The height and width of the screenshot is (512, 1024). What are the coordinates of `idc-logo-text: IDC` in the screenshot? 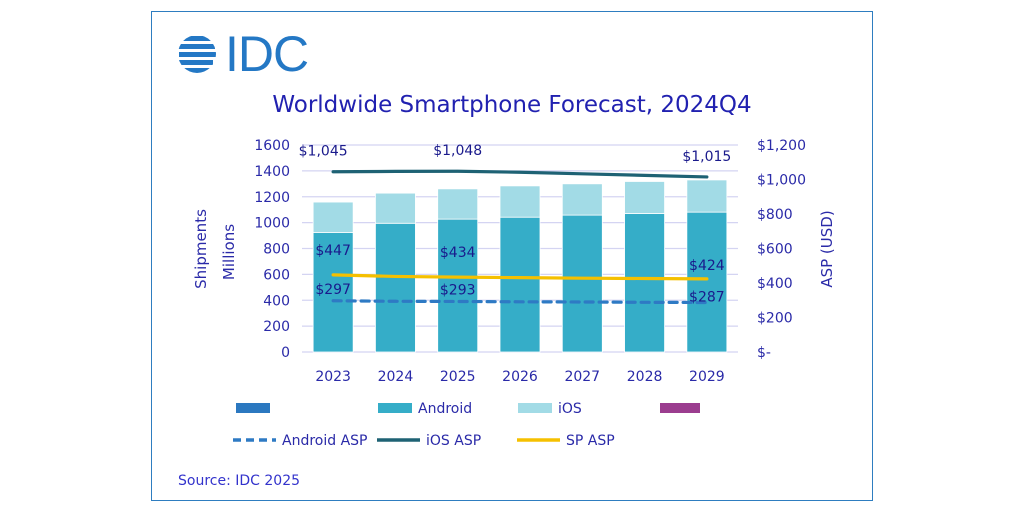 It's located at (267, 54).